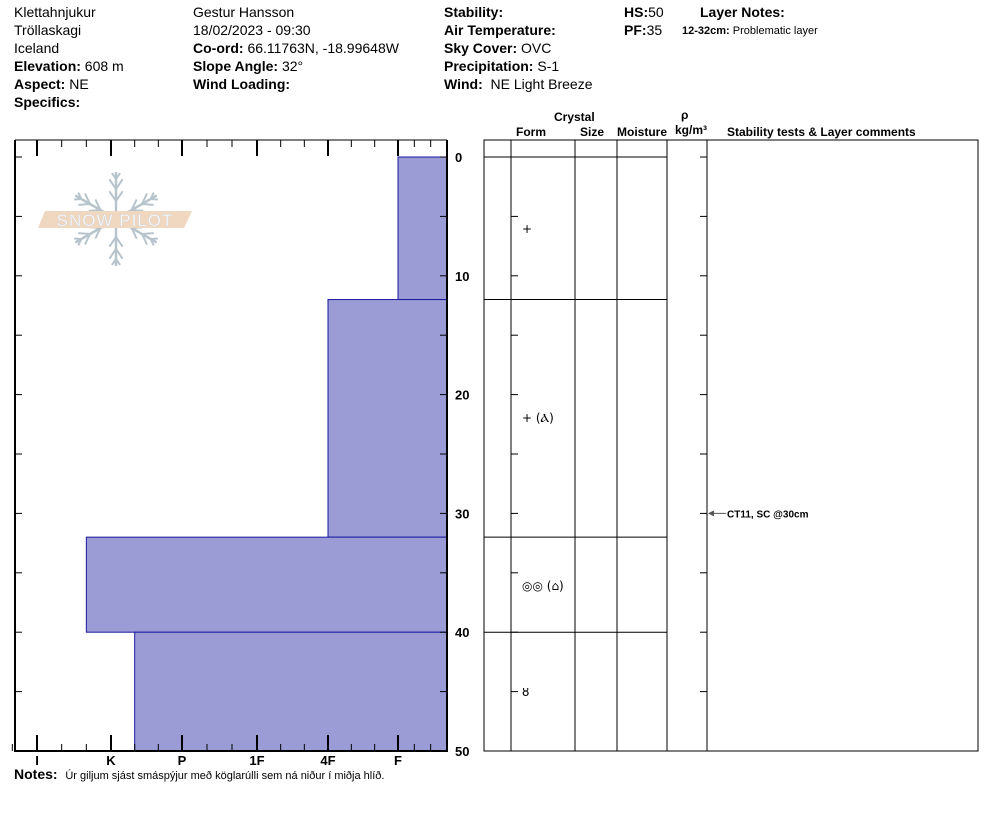 The image size is (994, 840). What do you see at coordinates (296, 48) in the screenshot?
I see `coordinates: Co-ord: 66.11763N, -18.99648W` at bounding box center [296, 48].